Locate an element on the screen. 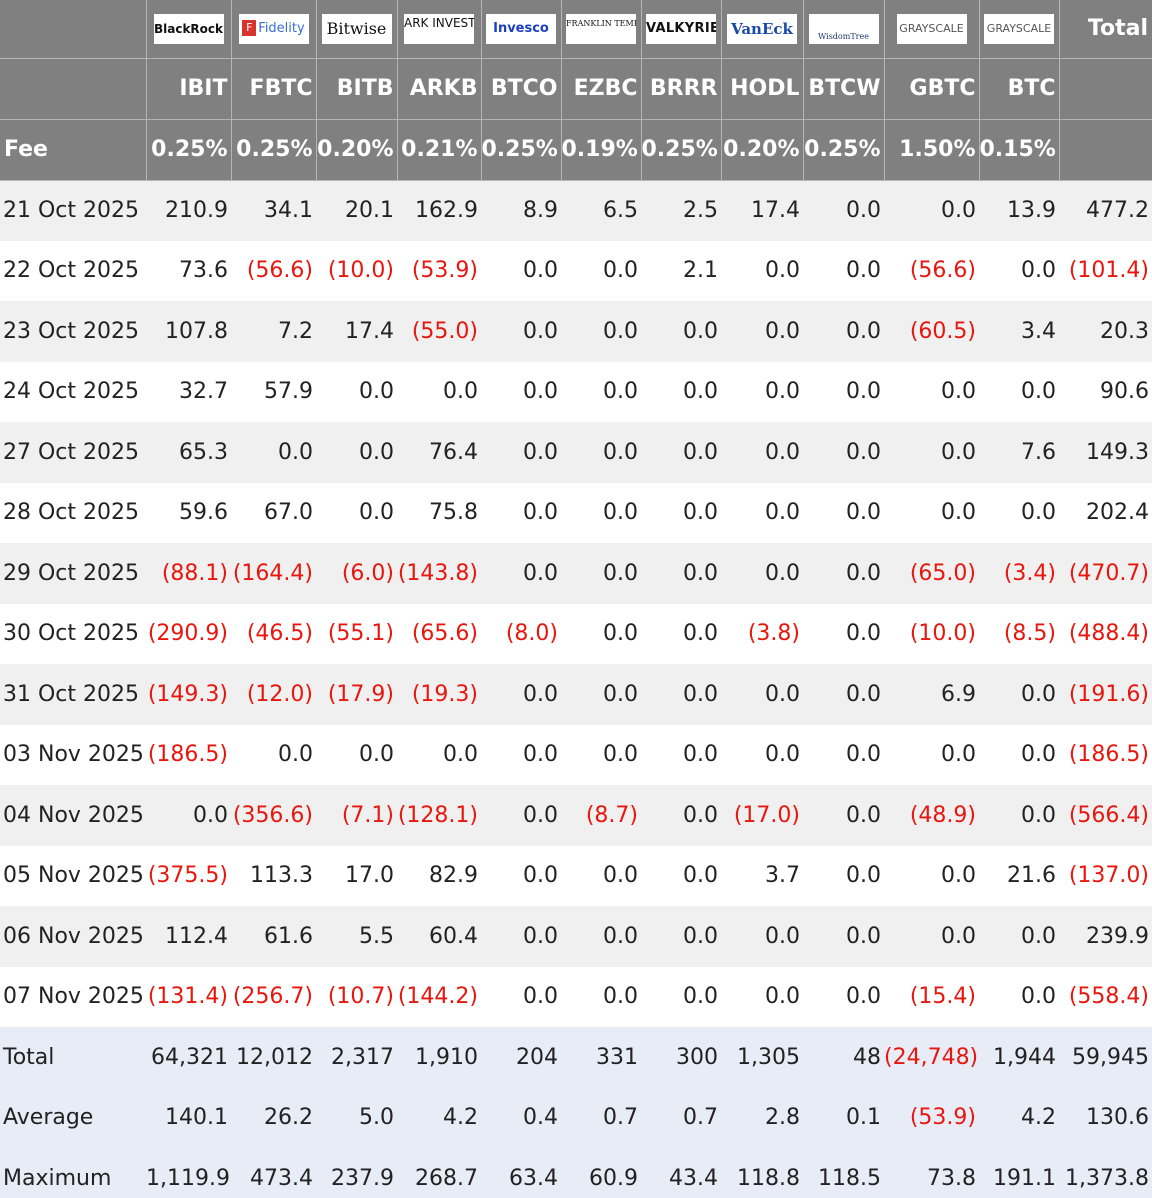  fee-value: 0.19% is located at coordinates (601, 150).